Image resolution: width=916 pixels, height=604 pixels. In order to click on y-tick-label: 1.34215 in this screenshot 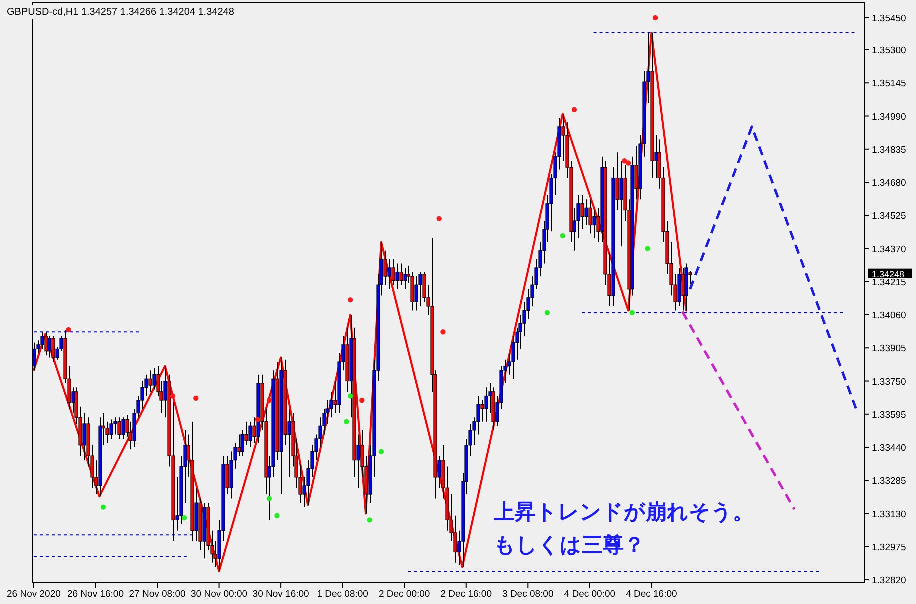, I will do `click(889, 282)`.